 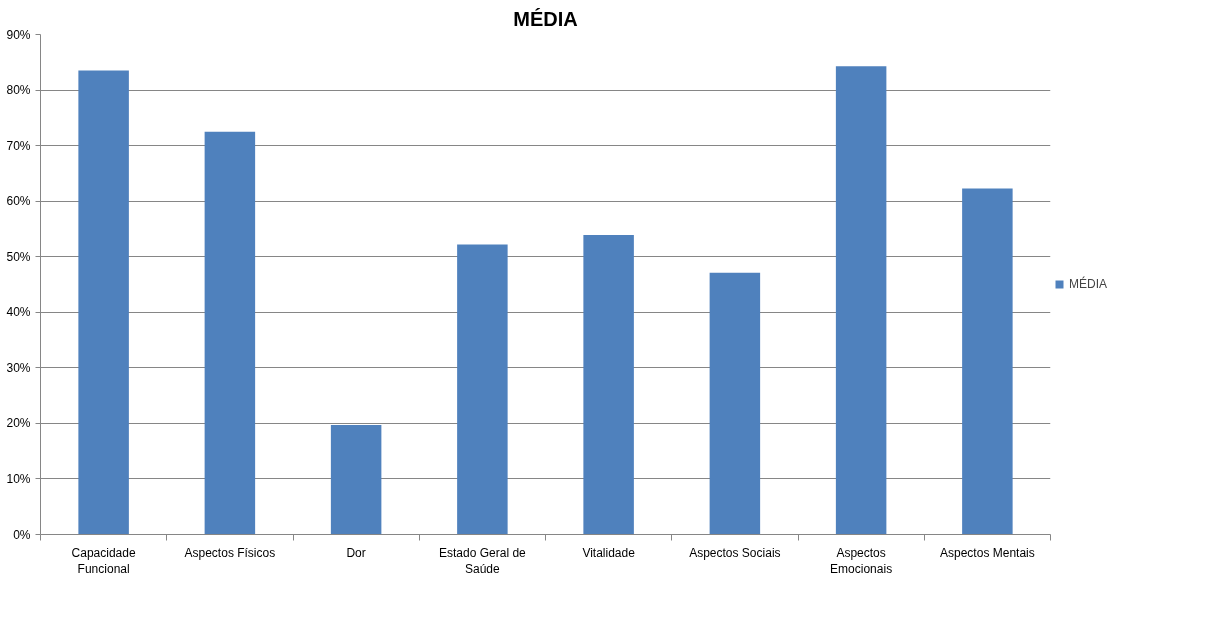 What do you see at coordinates (1088, 284) in the screenshot?
I see `legend-label: MÉDIA` at bounding box center [1088, 284].